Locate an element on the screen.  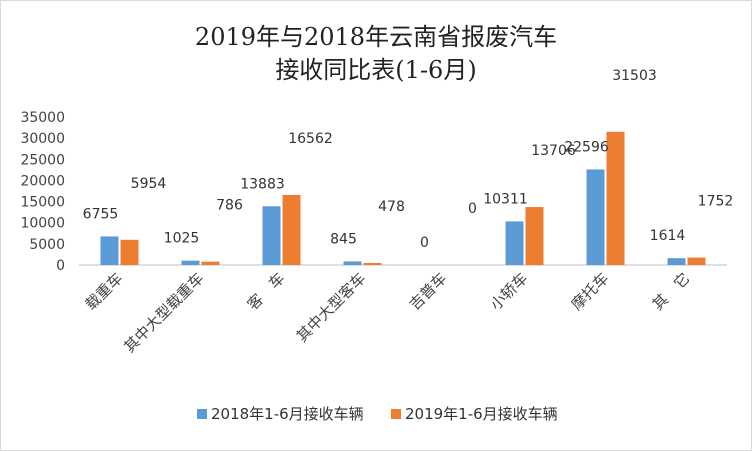
category-label-1: 载重车 is located at coordinates (104, 291).